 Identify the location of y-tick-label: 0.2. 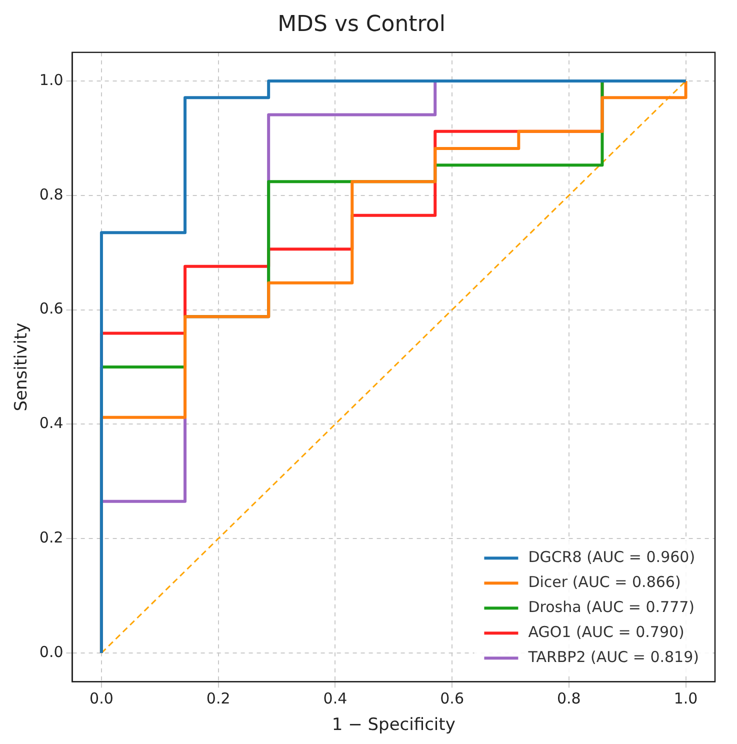
(51, 537).